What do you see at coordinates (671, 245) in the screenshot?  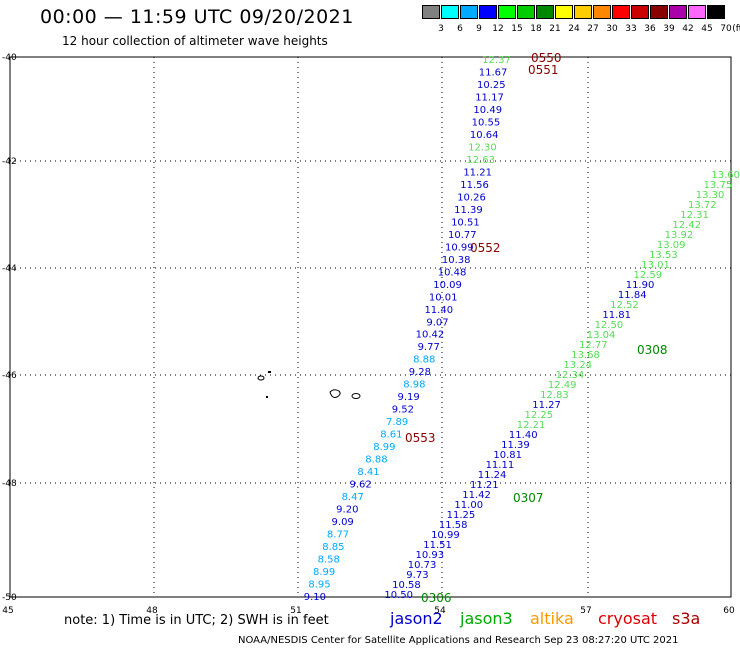 I see `swh-value-jason3: 13.09` at bounding box center [671, 245].